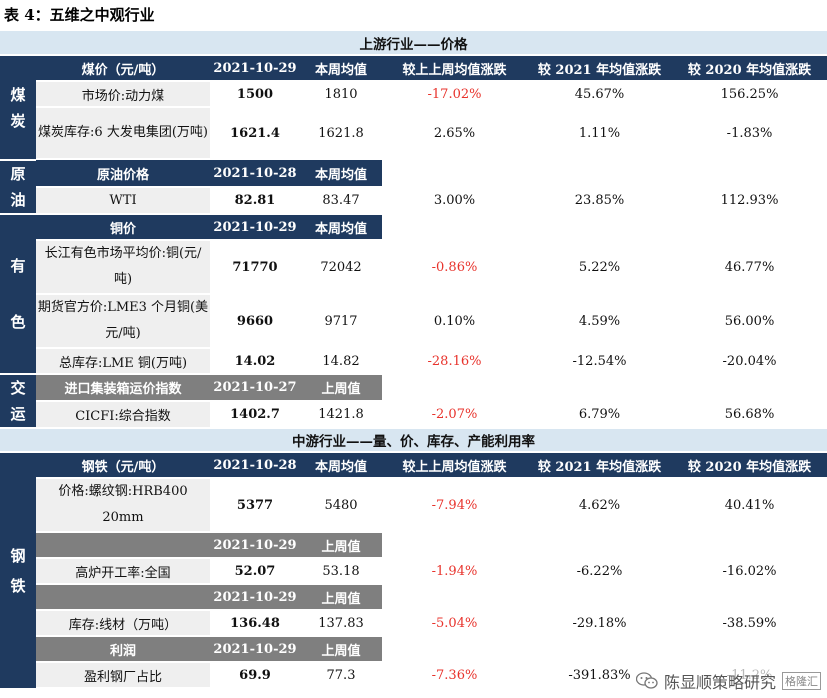 The height and width of the screenshot is (698, 827). I want to click on change-vs-2020: 156.25%, so click(749, 94).